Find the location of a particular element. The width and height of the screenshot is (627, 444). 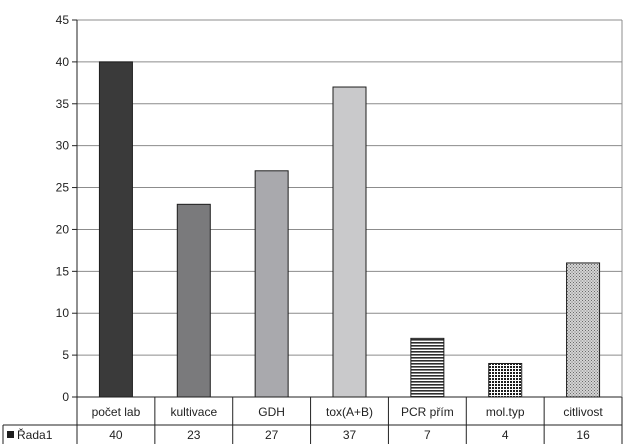

data-value-label: 16 is located at coordinates (583, 435).